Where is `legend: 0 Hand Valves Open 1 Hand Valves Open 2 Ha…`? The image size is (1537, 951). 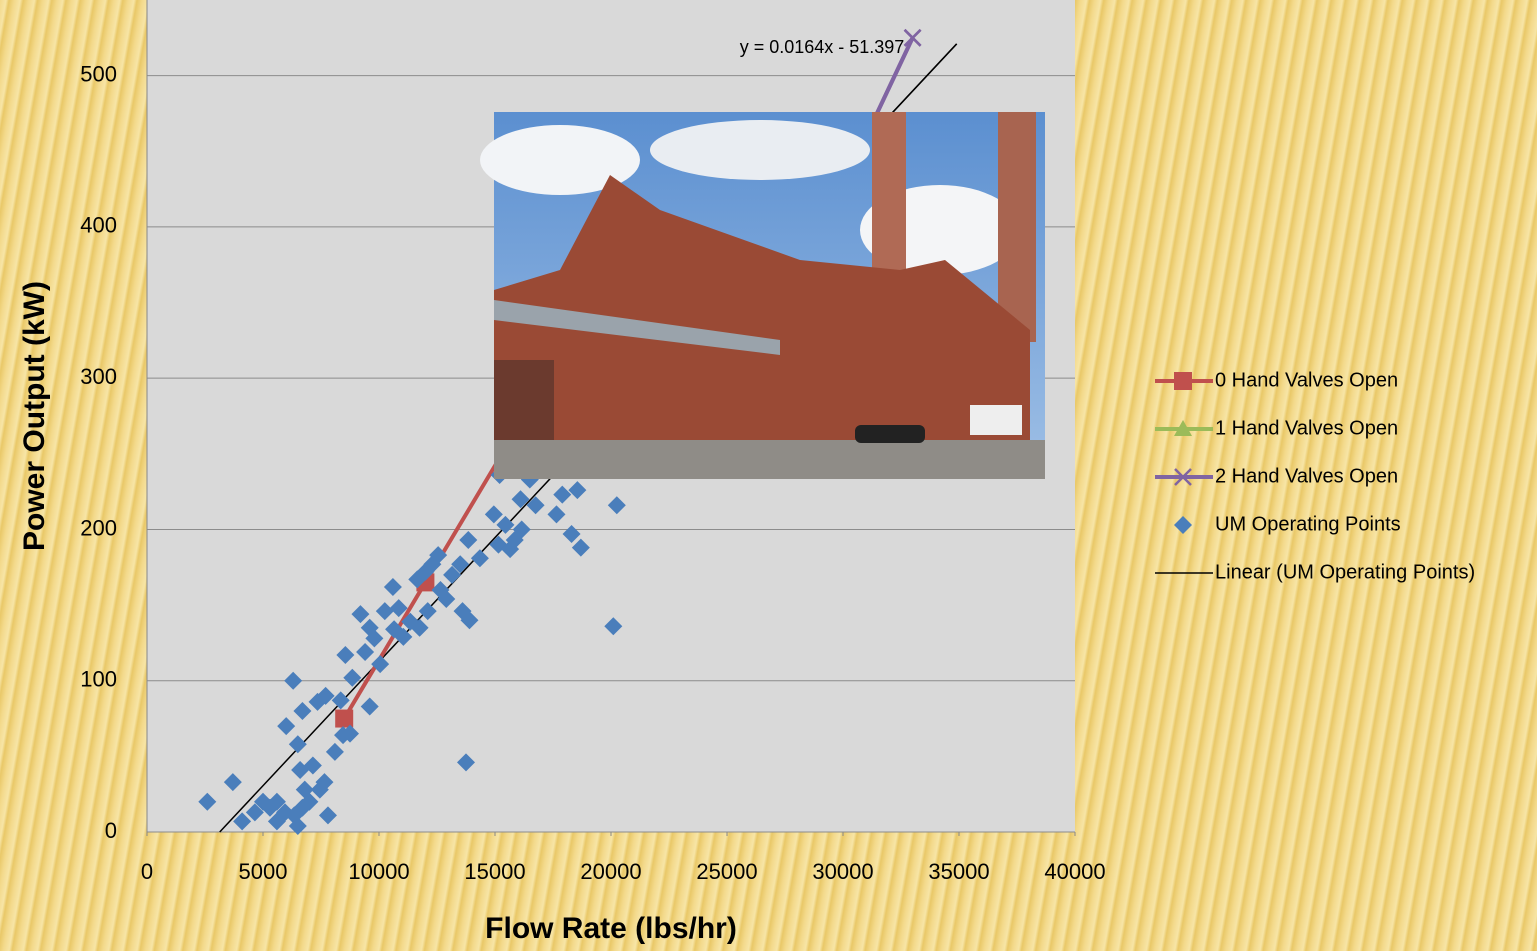
legend: 0 Hand Valves Open 1 Hand Valves Open 2 Ha… is located at coordinates (1315, 476).